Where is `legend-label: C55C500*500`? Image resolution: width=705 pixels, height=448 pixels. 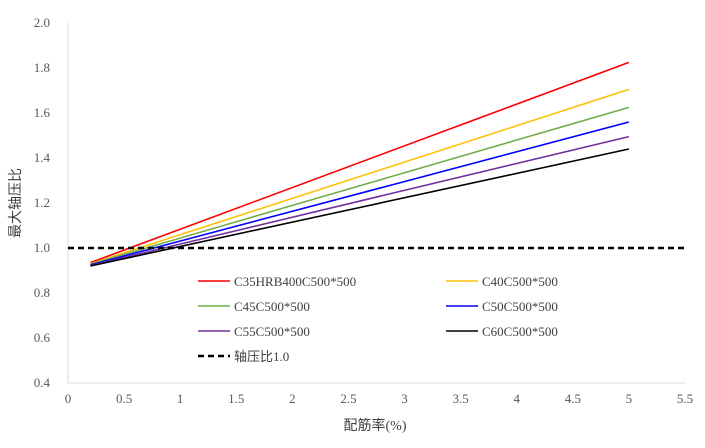 legend-label: C55C500*500 is located at coordinates (272, 331).